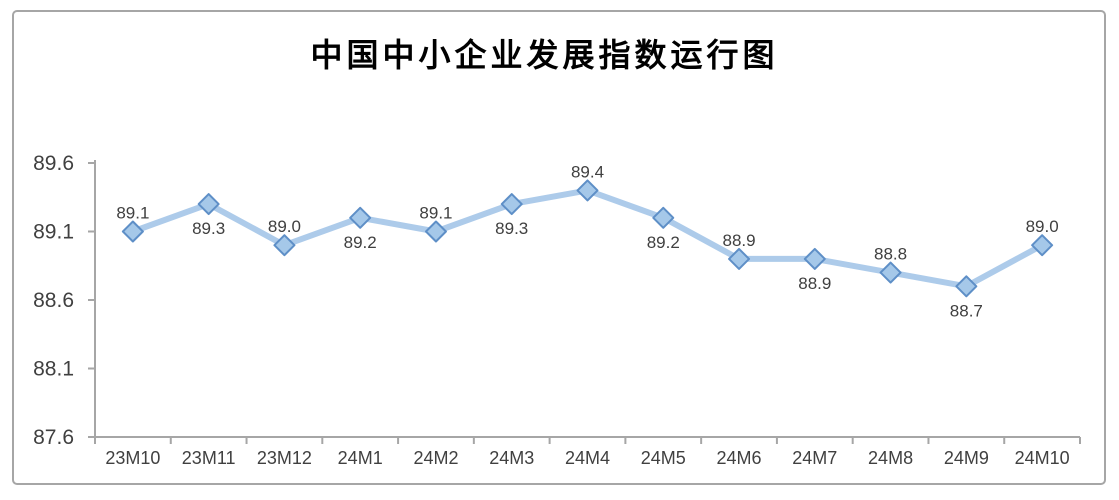 The height and width of the screenshot is (500, 1119). I want to click on chart-title: 中国中小企业发展指数运行图, so click(544, 55).